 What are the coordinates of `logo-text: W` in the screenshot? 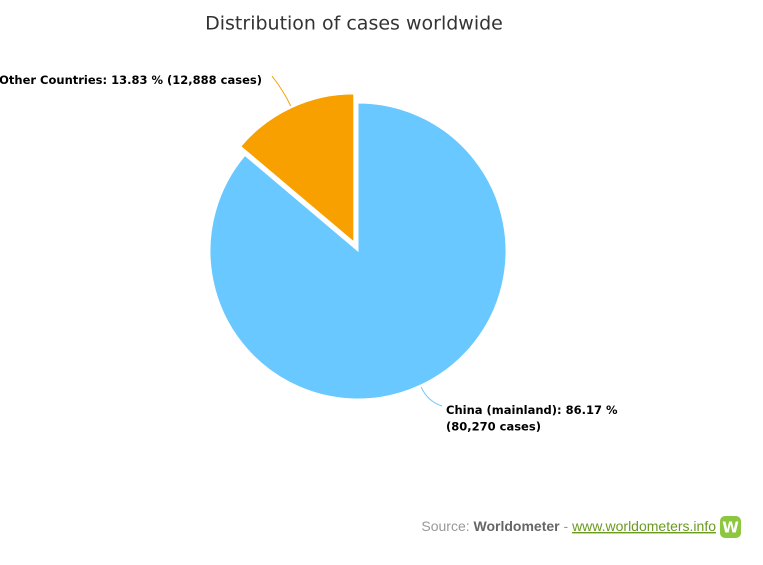 It's located at (730, 528).